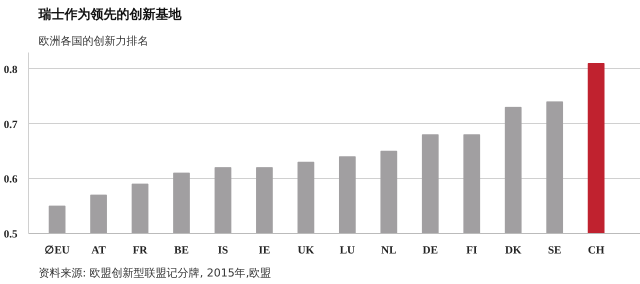 This screenshot has height=284, width=640. Describe the element at coordinates (513, 250) in the screenshot. I see `x-tick-label: DK` at that location.